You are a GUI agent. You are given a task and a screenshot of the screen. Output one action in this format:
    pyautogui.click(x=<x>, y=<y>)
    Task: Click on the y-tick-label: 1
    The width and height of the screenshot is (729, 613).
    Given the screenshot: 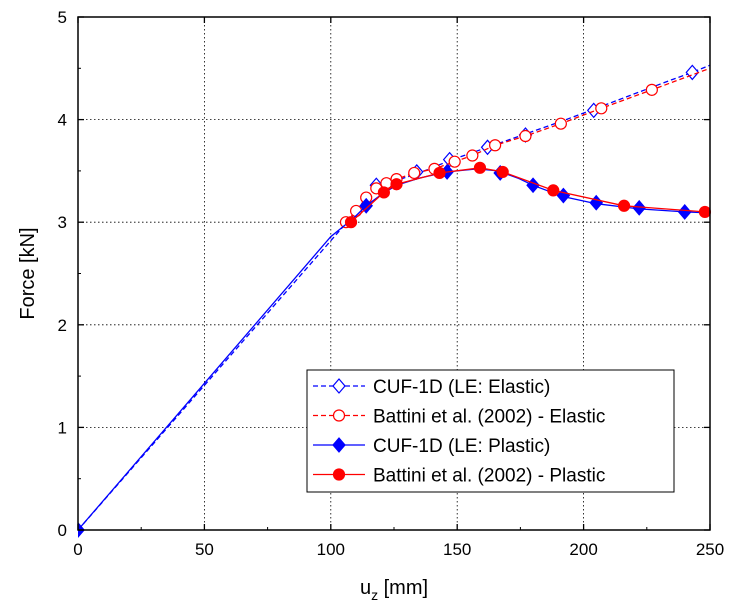 What is the action you would take?
    pyautogui.click(x=62, y=427)
    